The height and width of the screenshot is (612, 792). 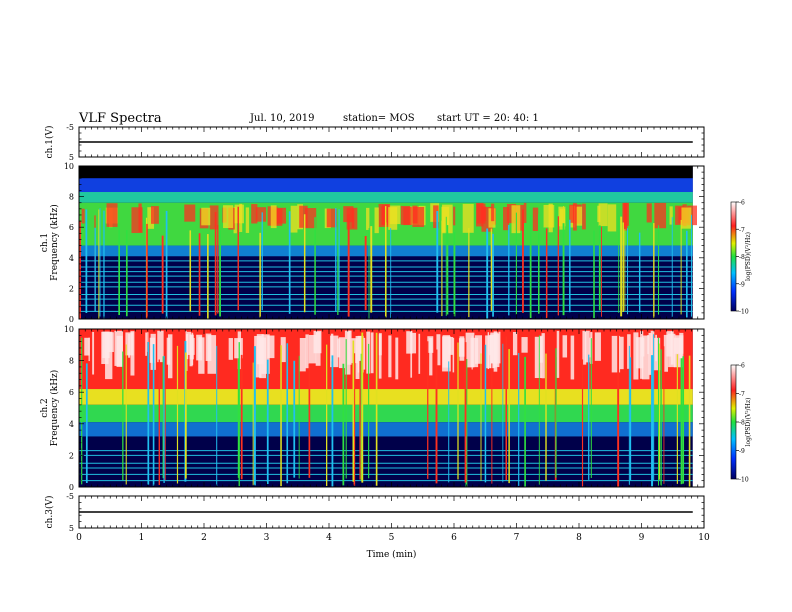 I want to click on x-tick-label: 9, so click(x=642, y=538).